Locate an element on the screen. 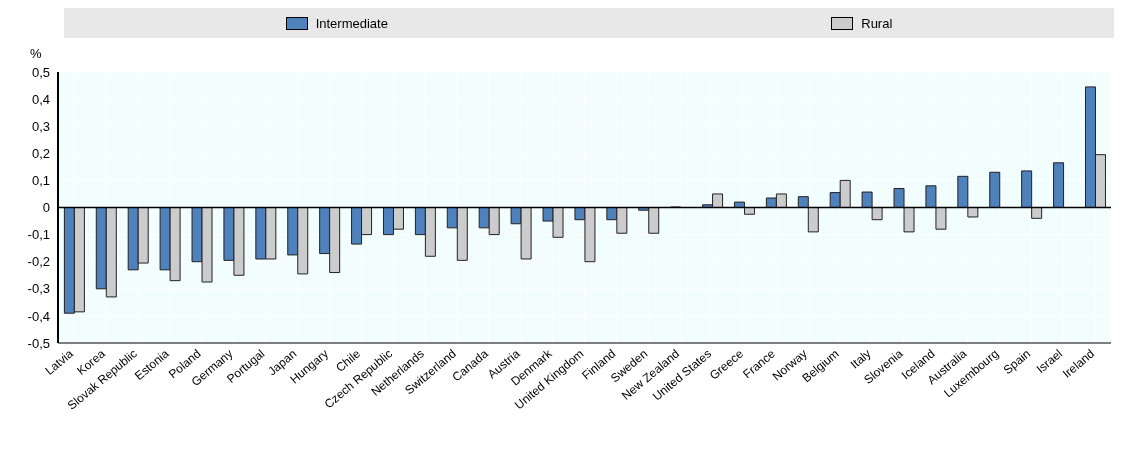  y-tick-label: 0,1 is located at coordinates (40, 181).